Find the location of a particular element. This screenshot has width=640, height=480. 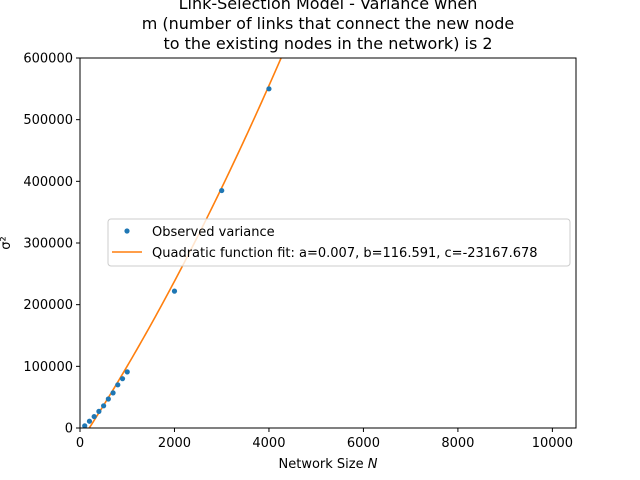

x-axis-label: Network Size N is located at coordinates (328, 464).